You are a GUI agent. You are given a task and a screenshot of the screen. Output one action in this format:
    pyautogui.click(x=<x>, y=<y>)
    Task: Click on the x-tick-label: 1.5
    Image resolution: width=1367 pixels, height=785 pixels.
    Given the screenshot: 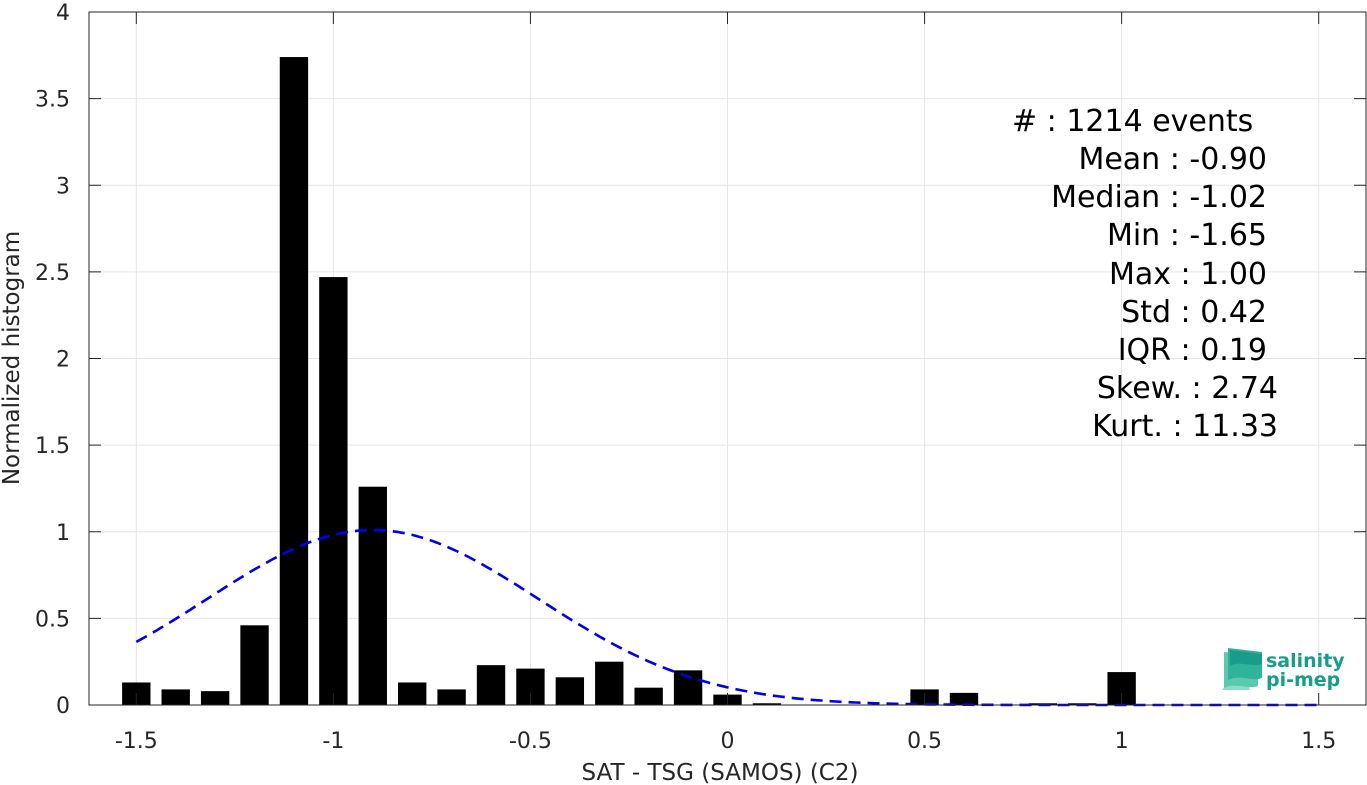 What is the action you would take?
    pyautogui.click(x=1318, y=741)
    